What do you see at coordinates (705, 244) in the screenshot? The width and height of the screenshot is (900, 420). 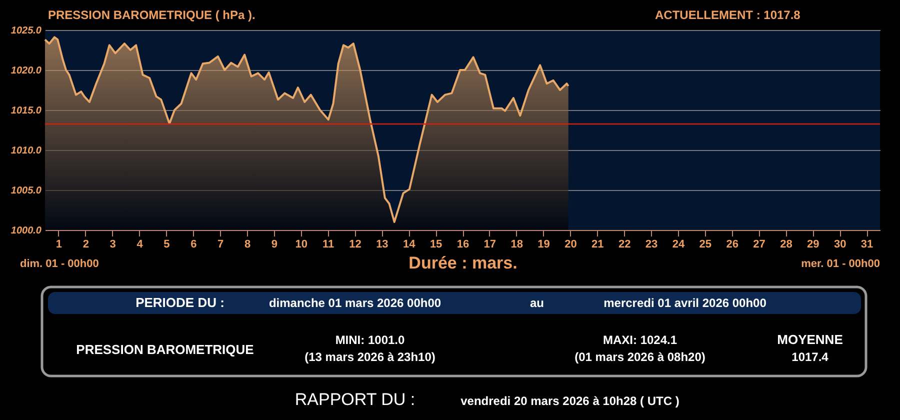 I see `x-tick-label: 25` at bounding box center [705, 244].